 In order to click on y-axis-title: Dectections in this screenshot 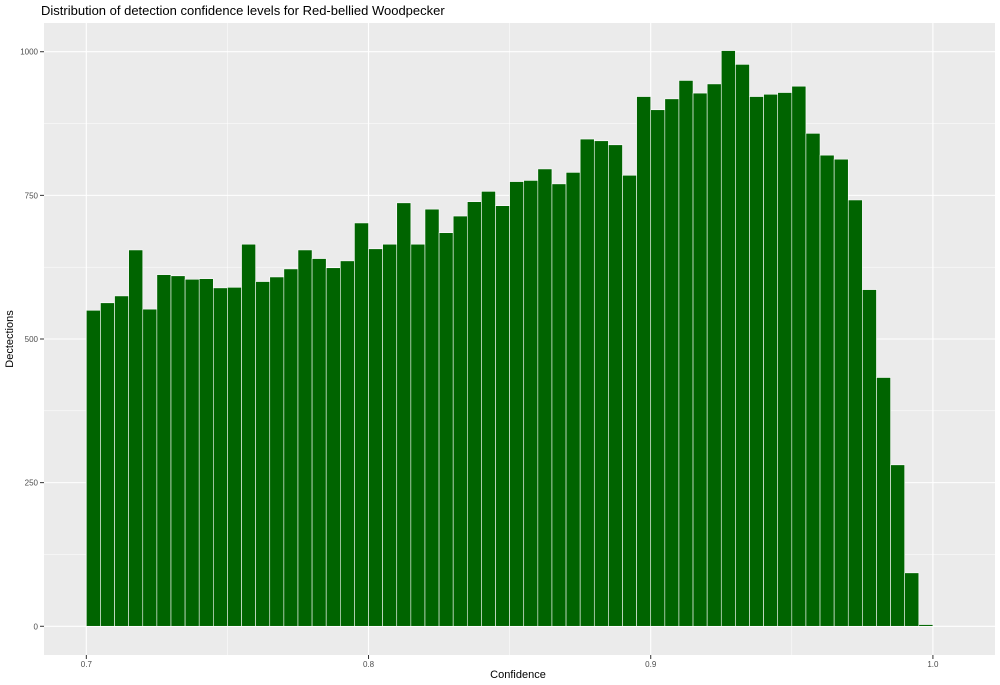, I will do `click(10, 339)`.